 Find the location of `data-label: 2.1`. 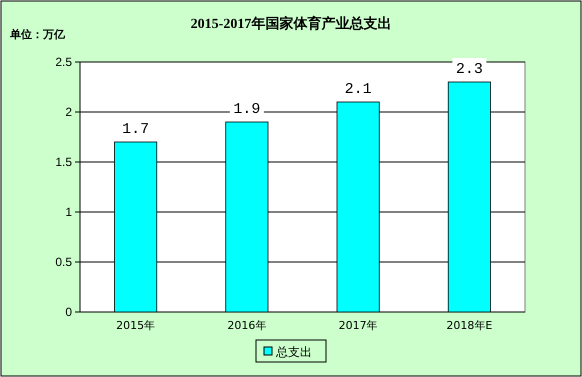

data-label: 2.1 is located at coordinates (358, 89).